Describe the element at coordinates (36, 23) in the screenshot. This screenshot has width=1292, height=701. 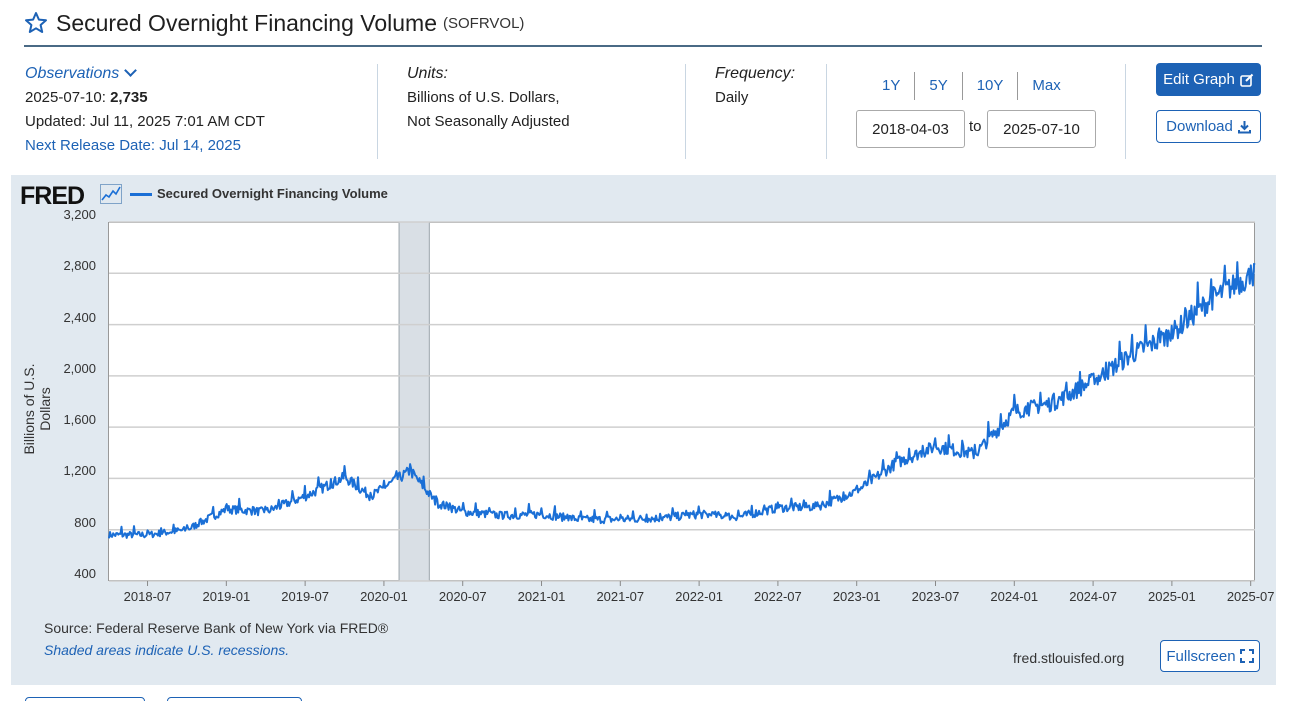
I see `star-icon` at that location.